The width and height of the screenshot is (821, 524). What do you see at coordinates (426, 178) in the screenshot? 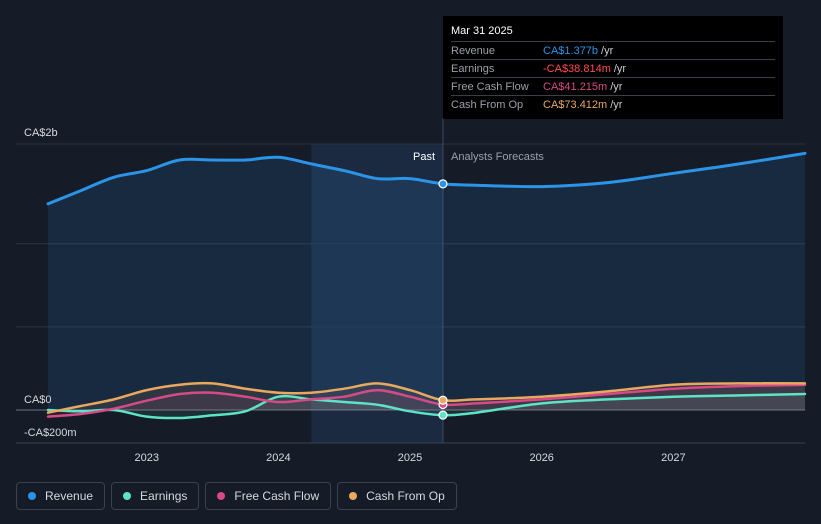
I see `revenue-line` at bounding box center [426, 178].